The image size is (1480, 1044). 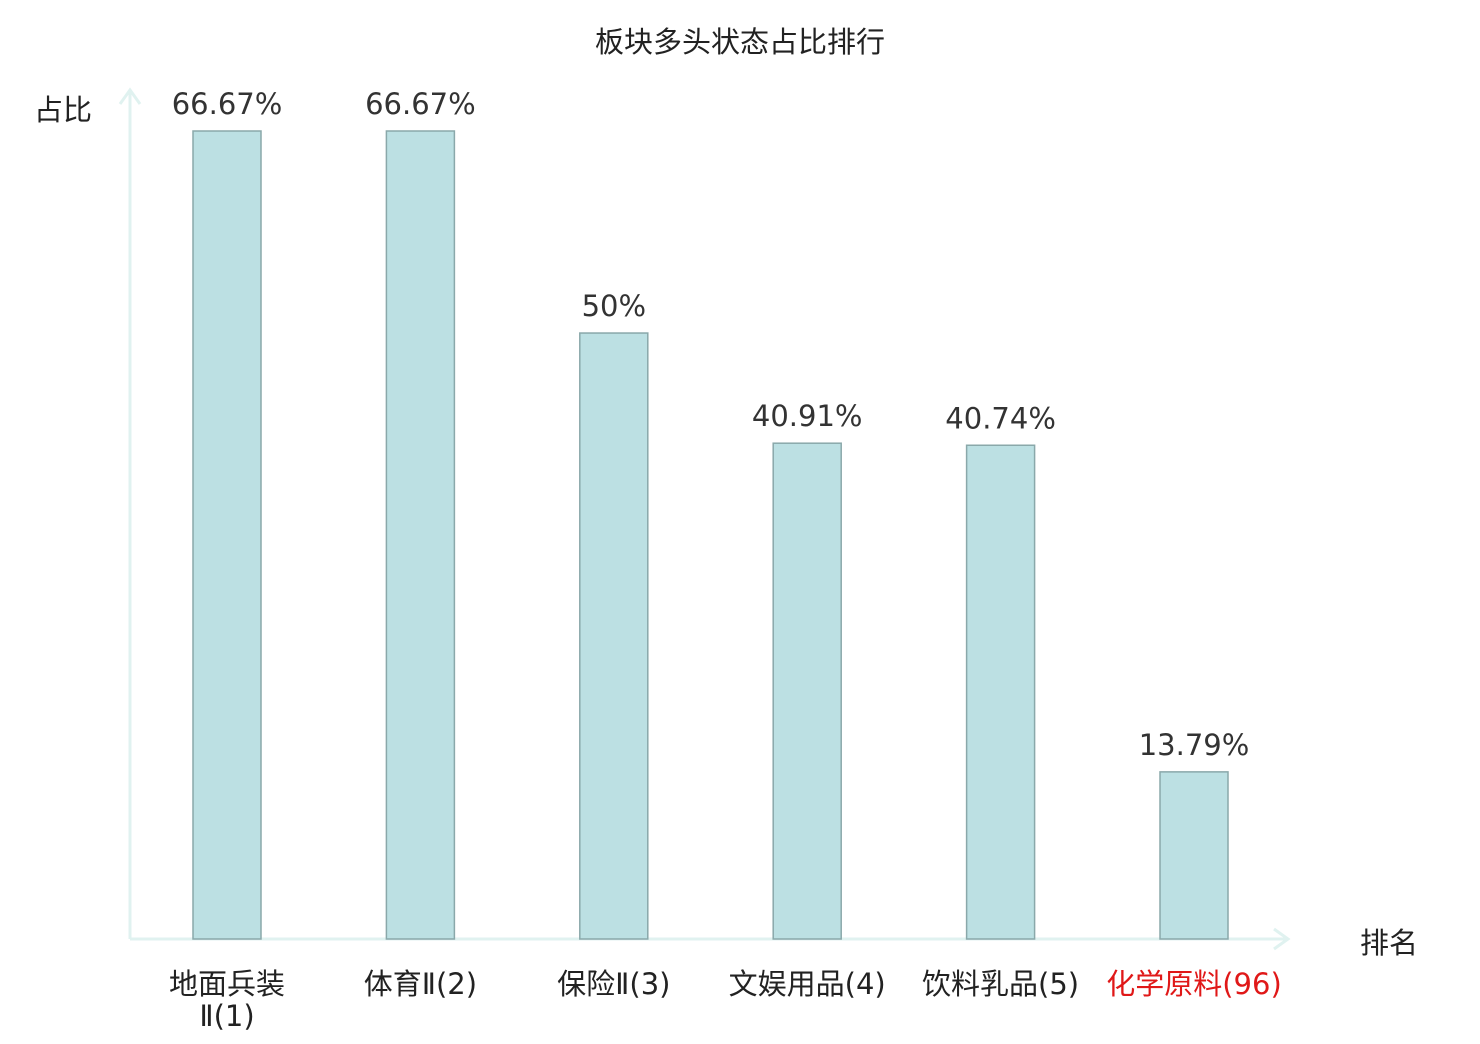 I want to click on x-tick-label: 文娱用品(4), so click(x=807, y=984).